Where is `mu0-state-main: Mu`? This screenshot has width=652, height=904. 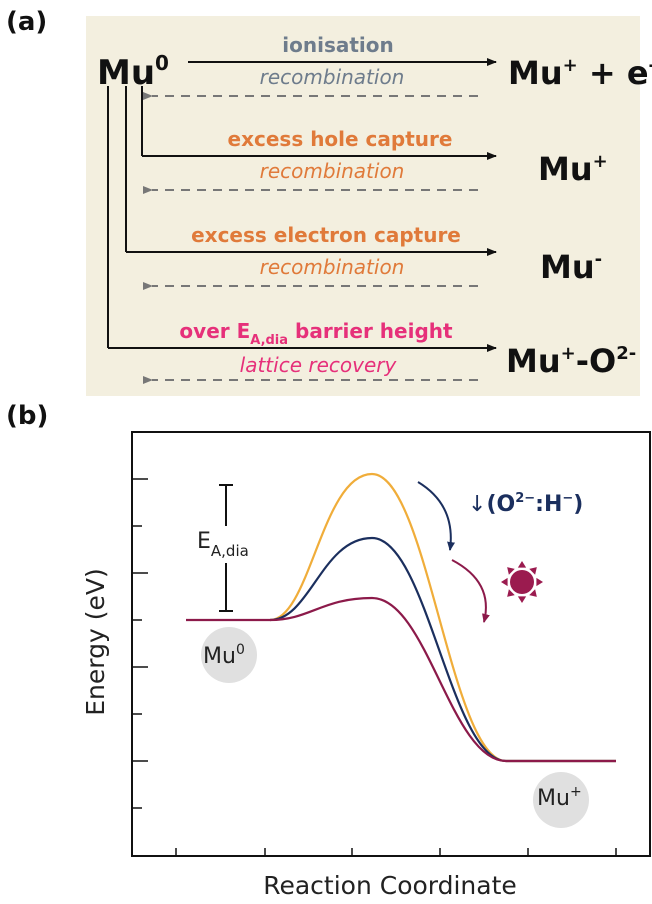
mu0-state-main: Mu is located at coordinates (219, 656).